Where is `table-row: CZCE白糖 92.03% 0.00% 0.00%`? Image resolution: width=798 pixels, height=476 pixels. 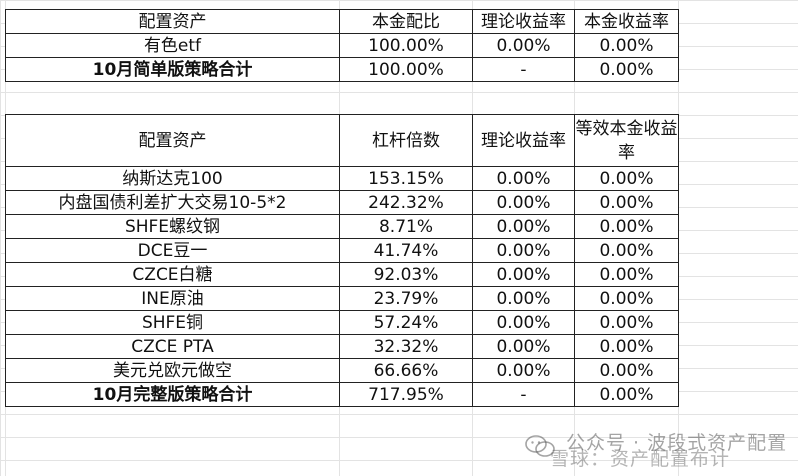
table-row: CZCE白糖 92.03% 0.00% 0.00% is located at coordinates (342, 274).